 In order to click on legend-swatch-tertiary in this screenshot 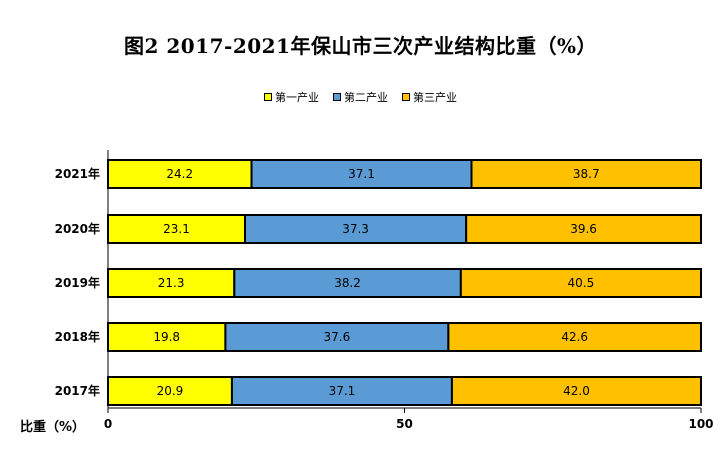, I will do `click(406, 97)`.